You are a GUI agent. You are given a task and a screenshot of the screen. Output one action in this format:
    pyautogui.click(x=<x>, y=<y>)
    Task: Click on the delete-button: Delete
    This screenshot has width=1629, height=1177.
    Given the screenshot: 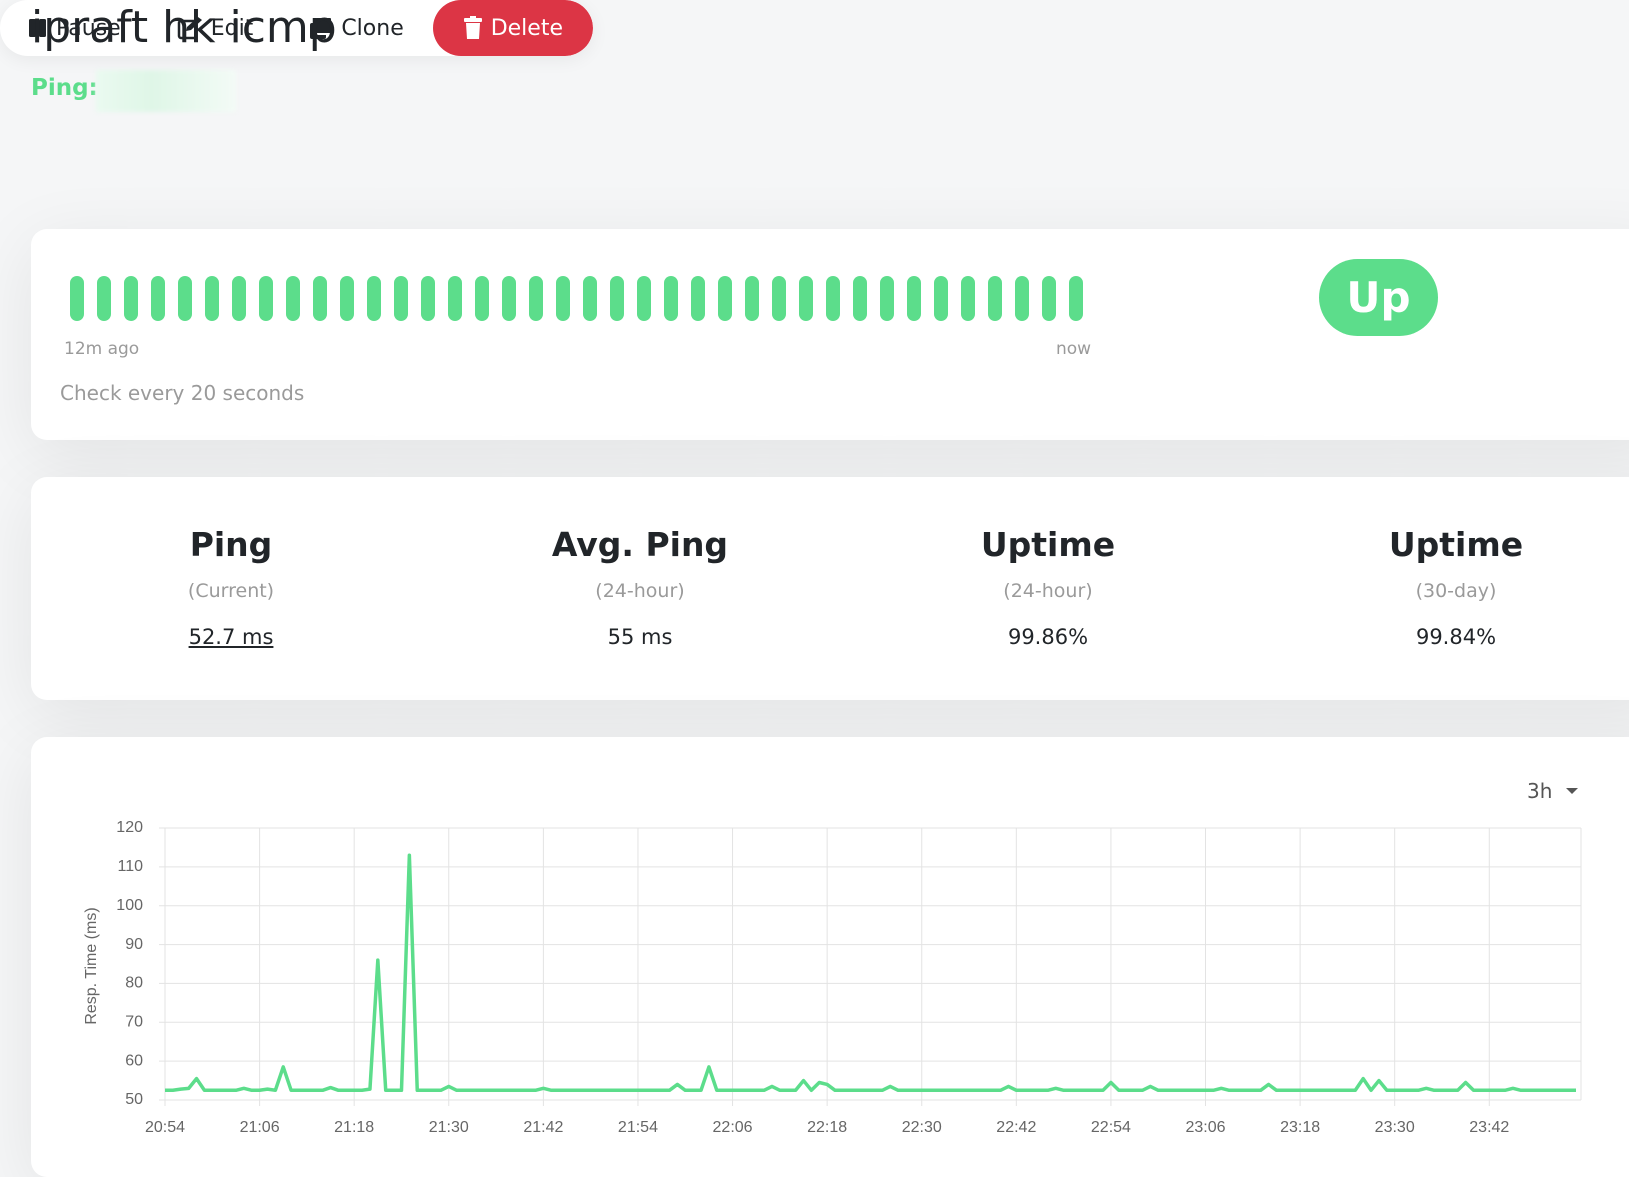 What is the action you would take?
    pyautogui.click(x=512, y=28)
    